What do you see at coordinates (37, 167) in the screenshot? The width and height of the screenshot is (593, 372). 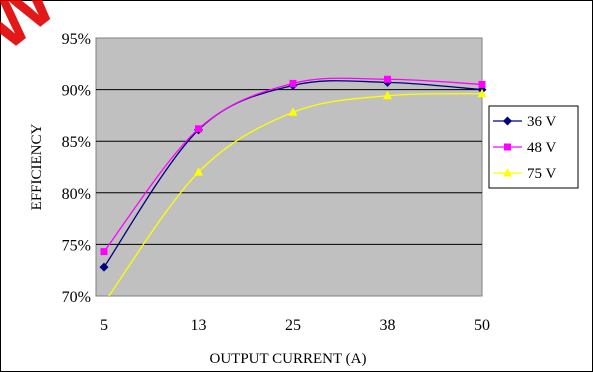 I see `y-axis-title: EFFICIENCY` at bounding box center [37, 167].